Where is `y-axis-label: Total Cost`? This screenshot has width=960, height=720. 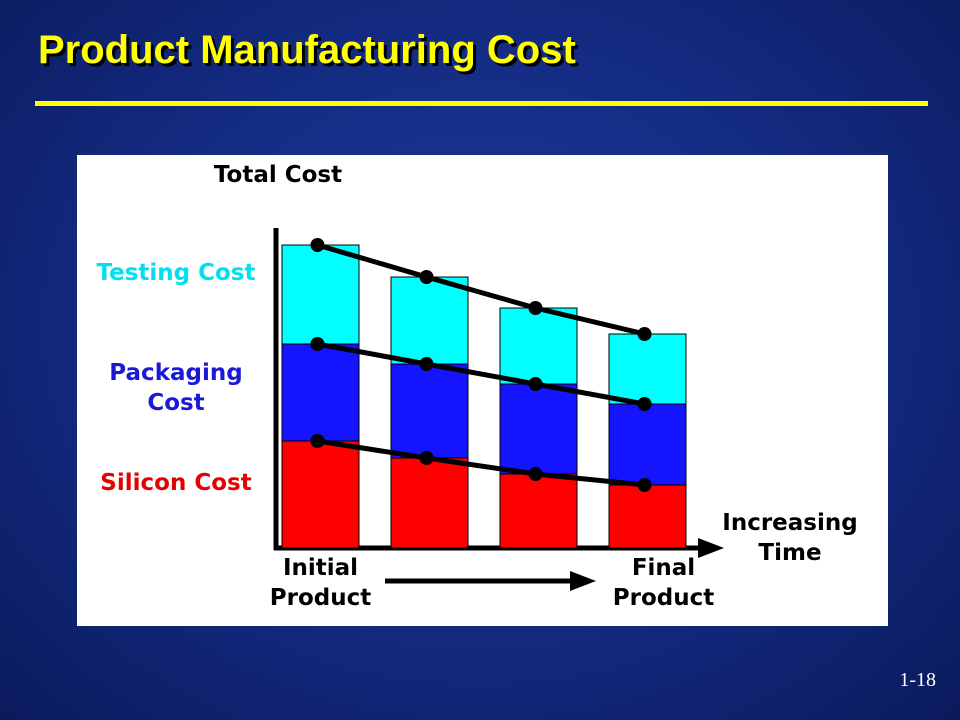
y-axis-label: Total Cost is located at coordinates (278, 175).